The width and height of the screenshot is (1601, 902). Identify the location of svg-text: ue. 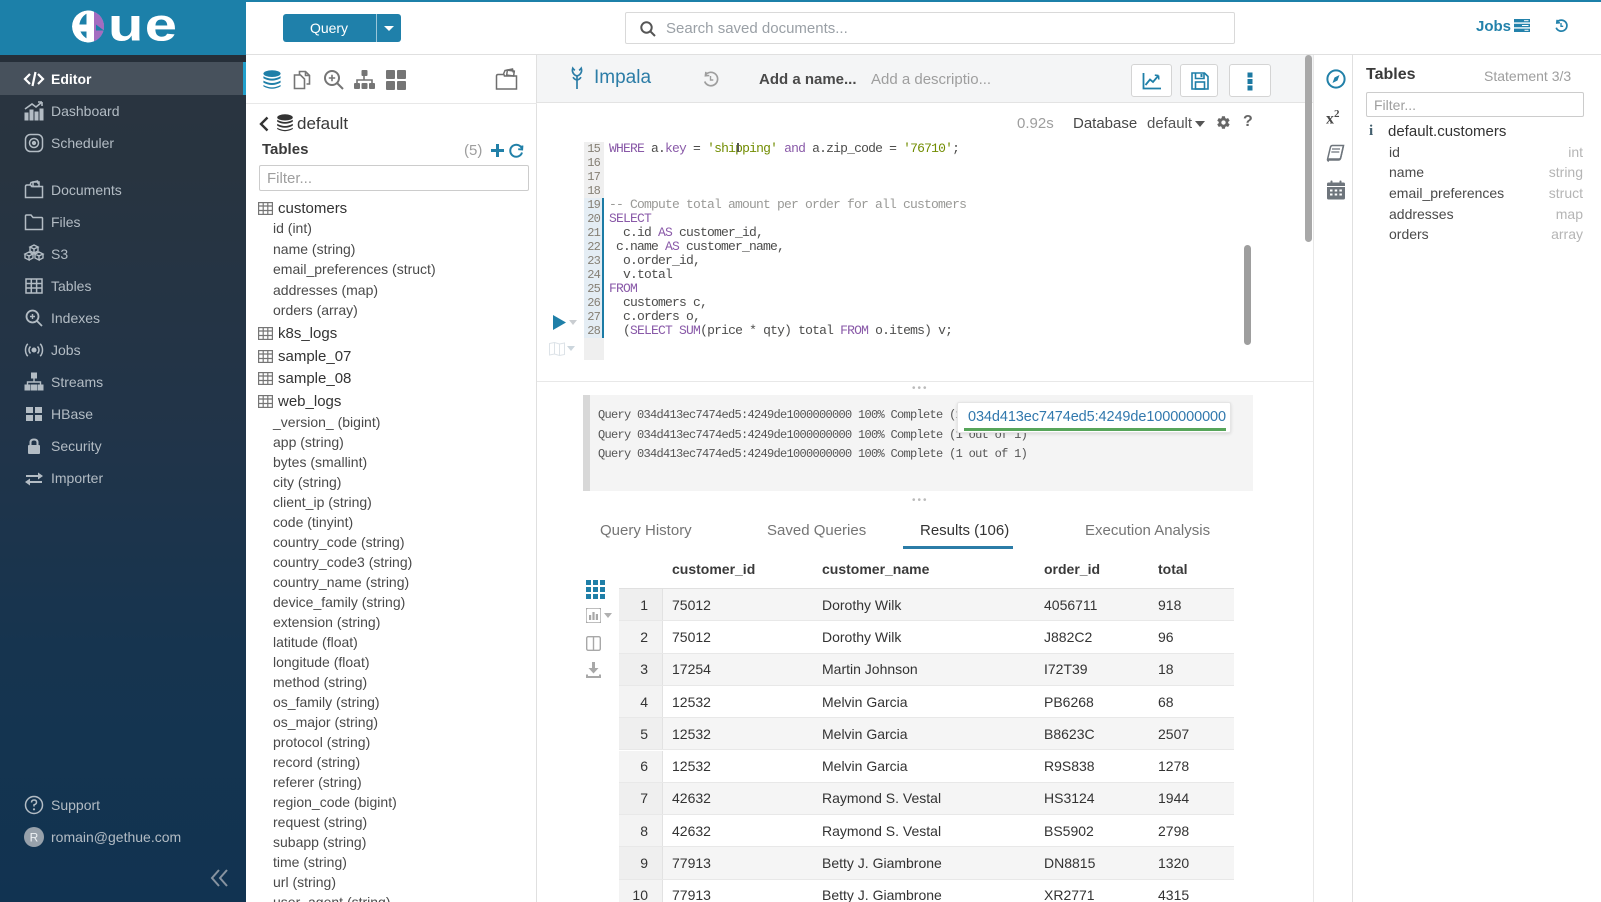
(143, 27).